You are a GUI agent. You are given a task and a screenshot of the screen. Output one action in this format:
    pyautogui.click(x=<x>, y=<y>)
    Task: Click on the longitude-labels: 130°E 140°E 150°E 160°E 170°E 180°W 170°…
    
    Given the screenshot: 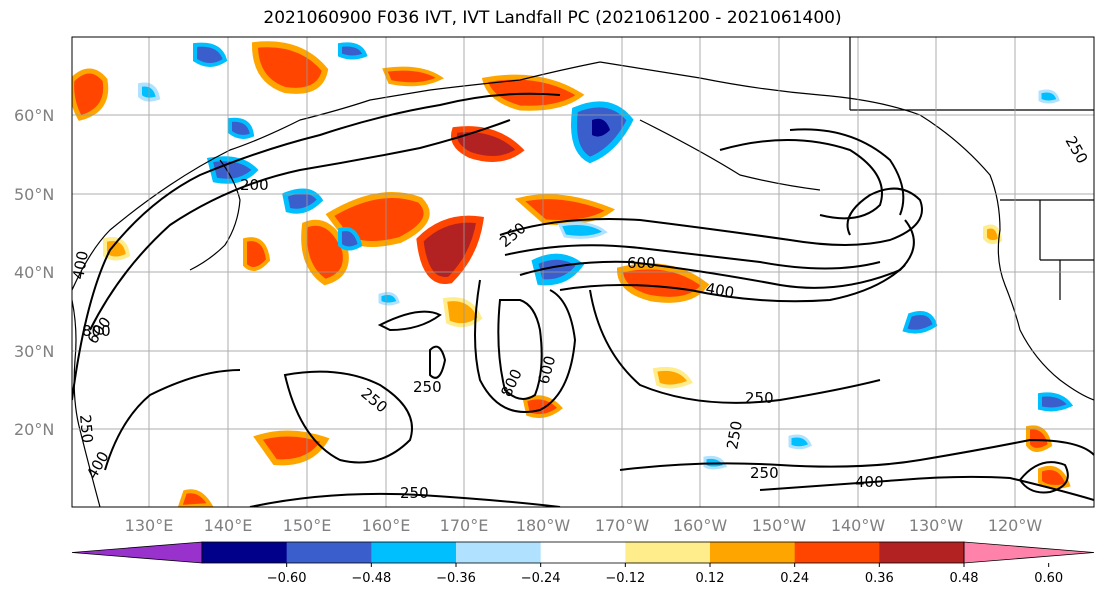 What is the action you would take?
    pyautogui.click(x=584, y=525)
    